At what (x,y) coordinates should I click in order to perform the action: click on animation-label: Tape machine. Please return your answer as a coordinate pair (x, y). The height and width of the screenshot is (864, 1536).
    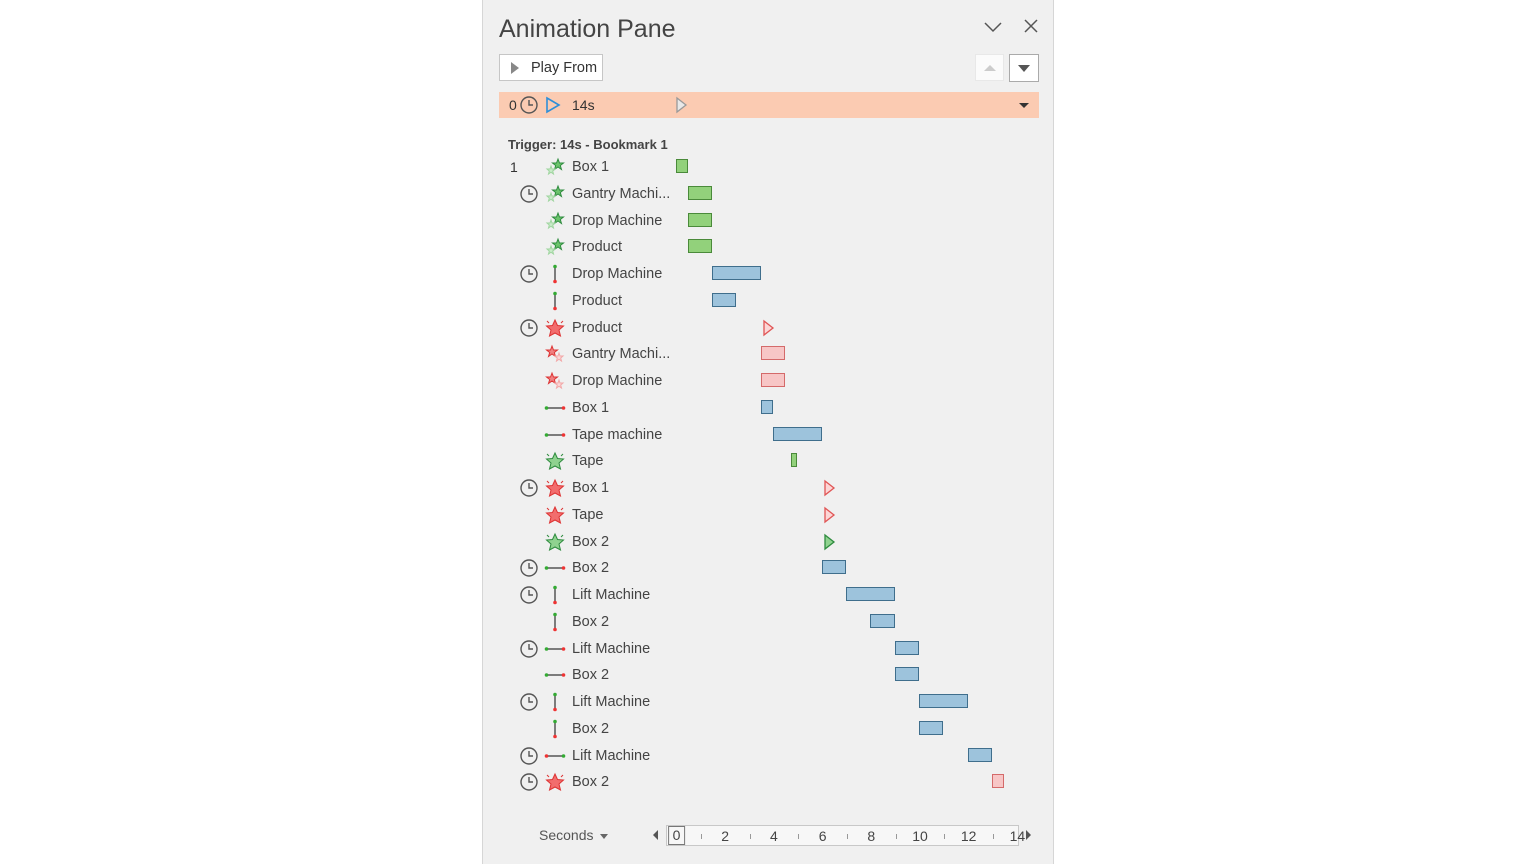
    Looking at the image, I should click on (617, 434).